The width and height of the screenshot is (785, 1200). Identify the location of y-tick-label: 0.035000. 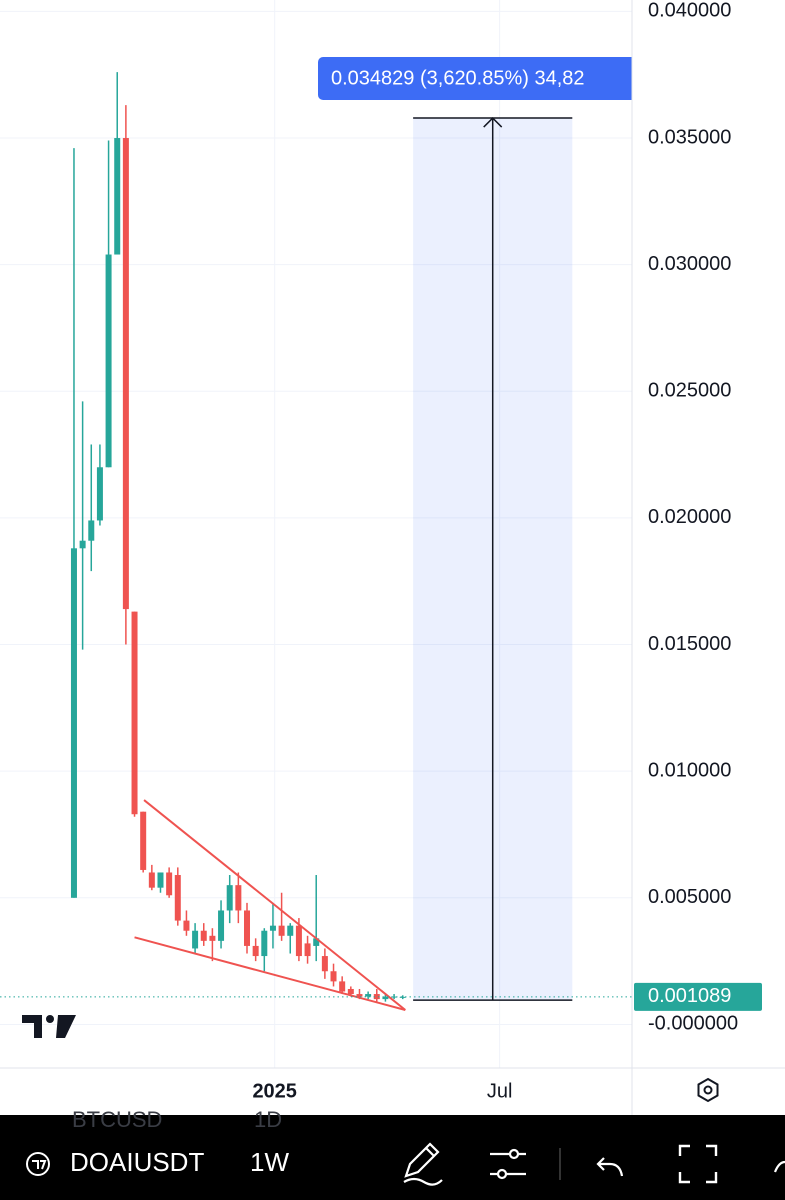
(689, 137).